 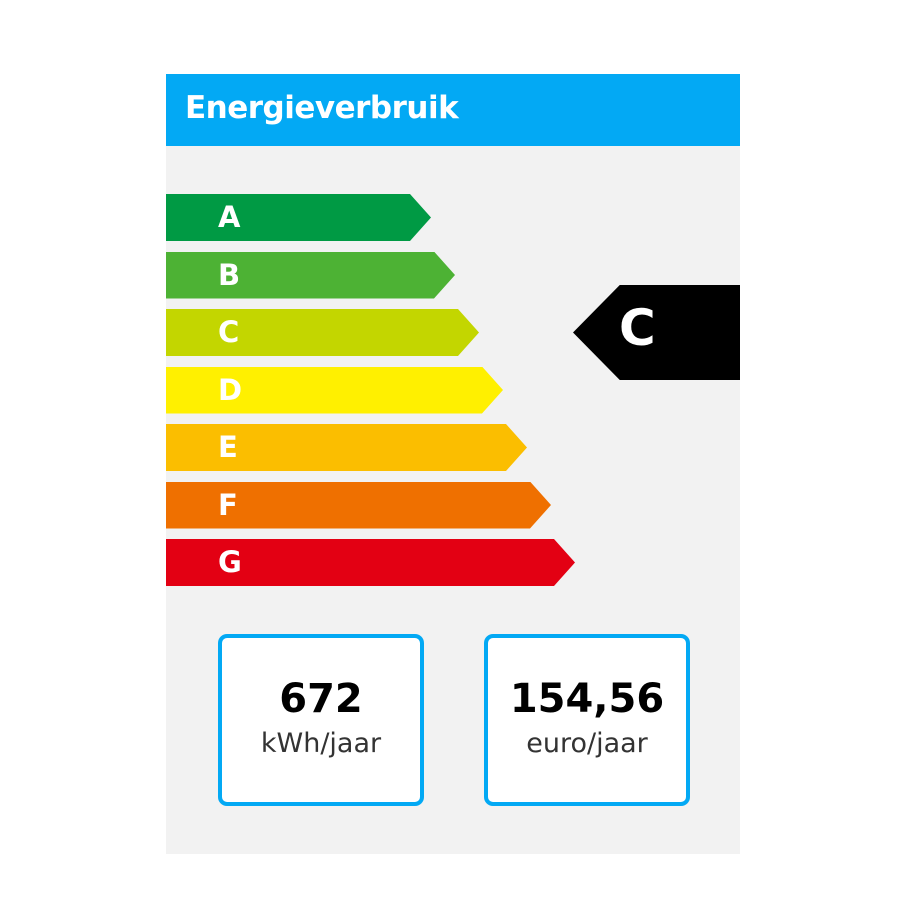 What do you see at coordinates (298, 217) in the screenshot?
I see `energy-class-bar-a: A` at bounding box center [298, 217].